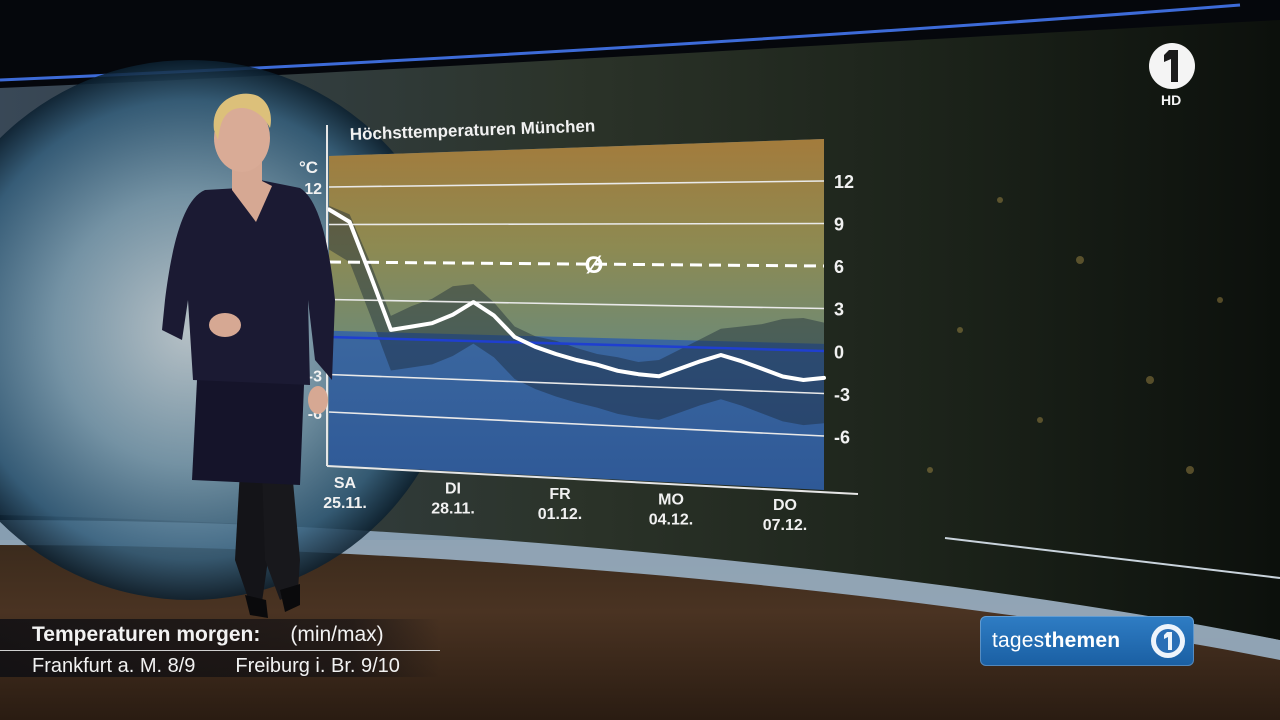 Image resolution: width=1280 pixels, height=720 pixels. Describe the element at coordinates (576, 294) in the screenshot. I see `temperature-series-line` at that location.